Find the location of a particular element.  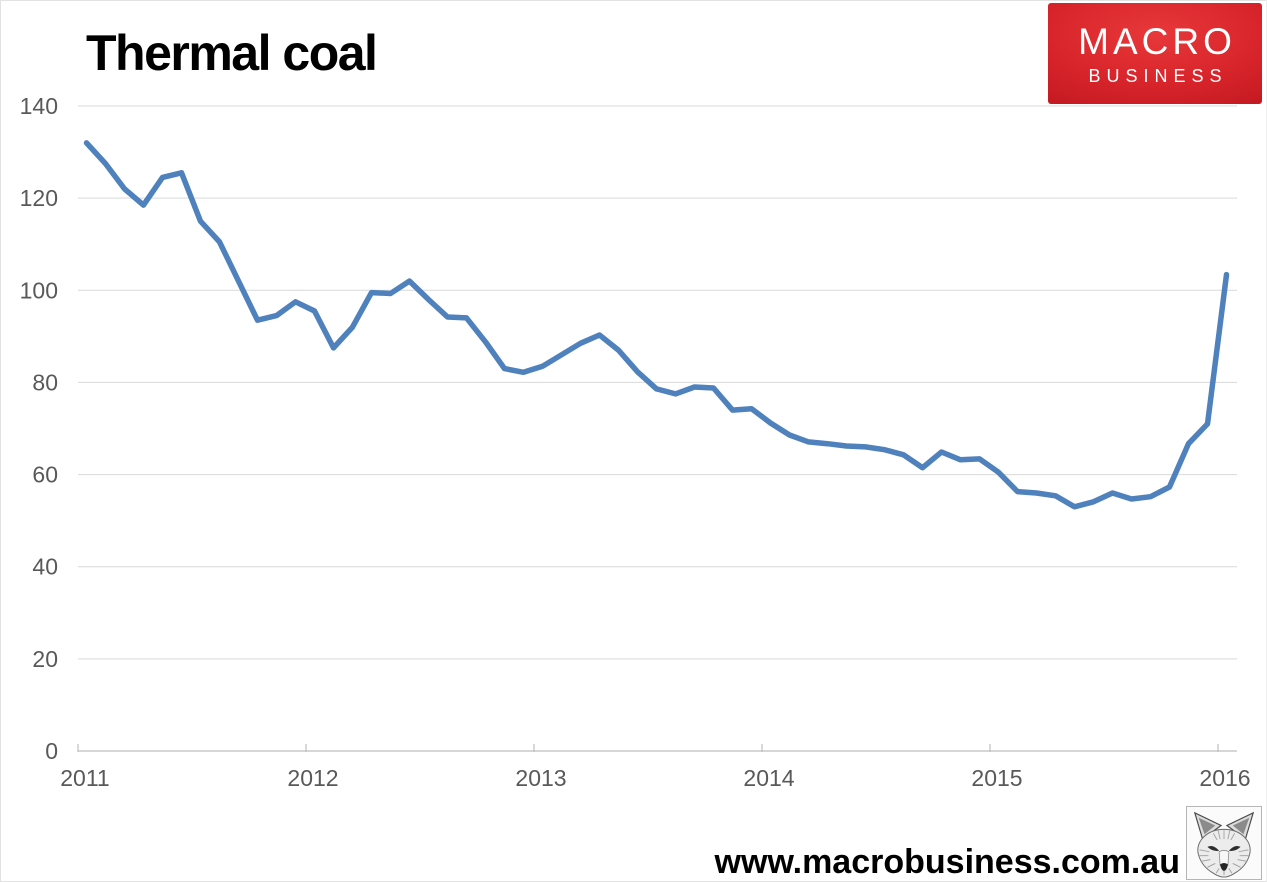

logo-text-business: BUSINESS is located at coordinates (1158, 75).